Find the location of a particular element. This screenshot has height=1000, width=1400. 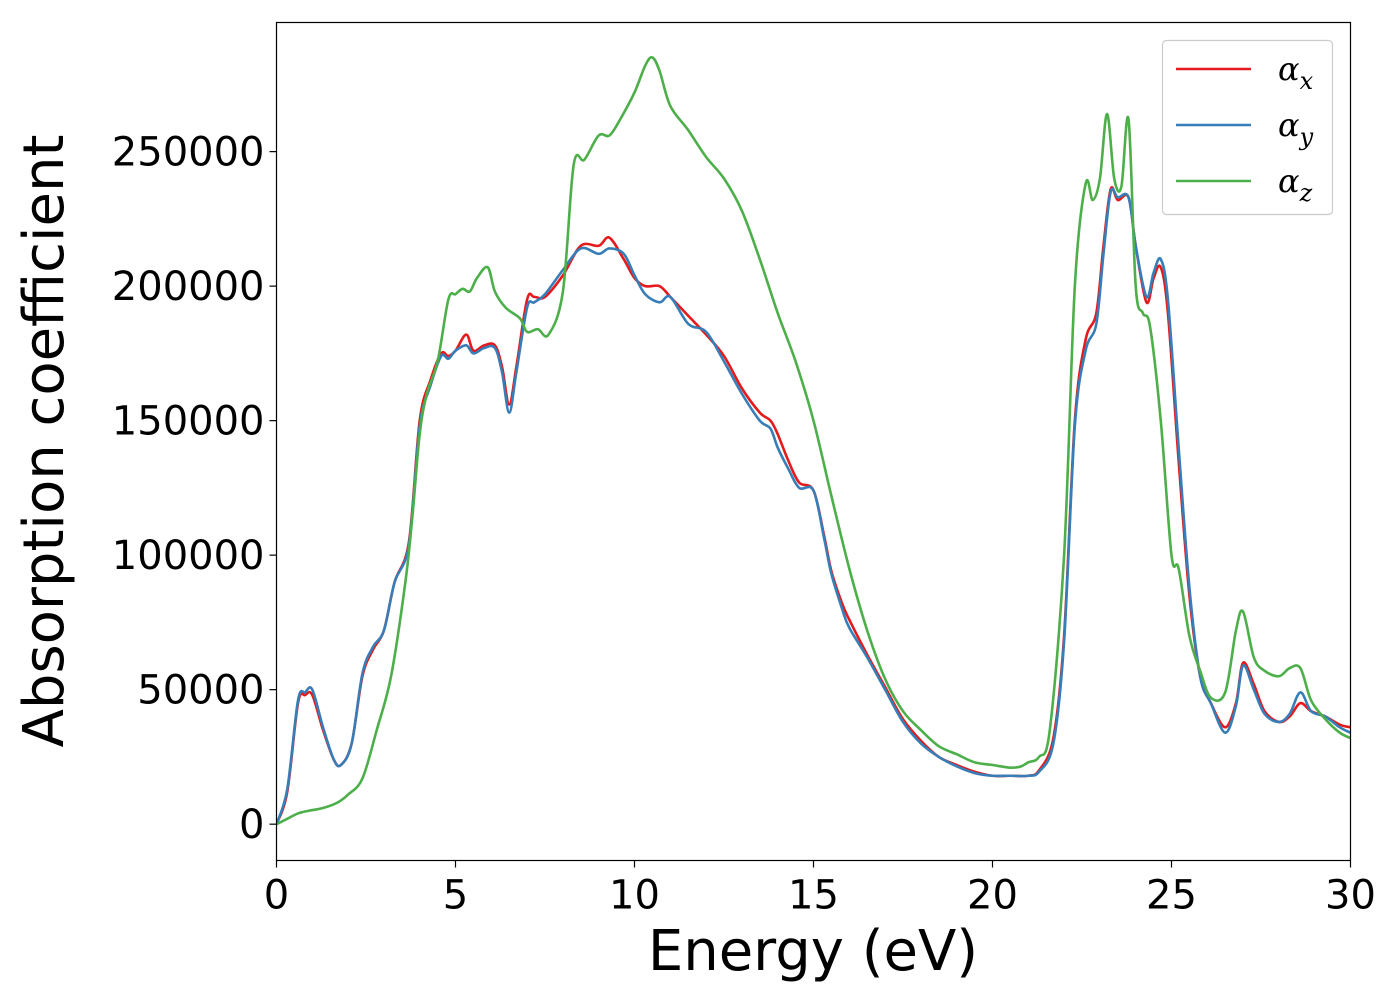

legend-label-x: αx is located at coordinates (1296, 72).